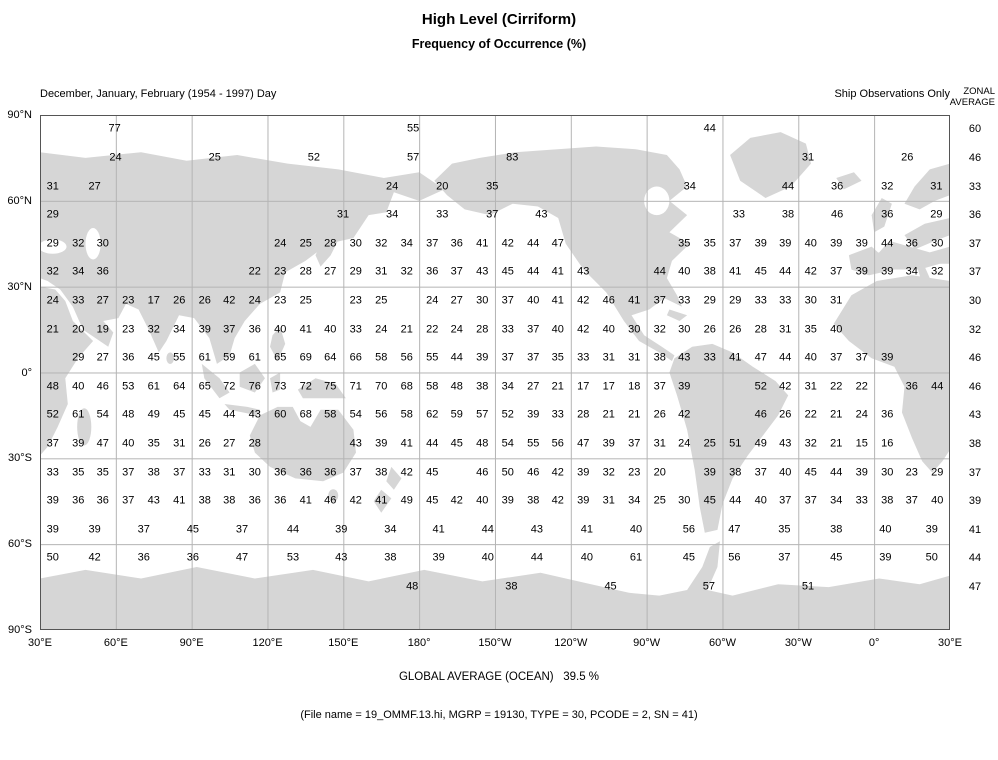 The width and height of the screenshot is (998, 760). Describe the element at coordinates (499, 677) in the screenshot. I see `global-average-label: GLOBAL AVERAGE (OCEAN) 39.5 %` at that location.